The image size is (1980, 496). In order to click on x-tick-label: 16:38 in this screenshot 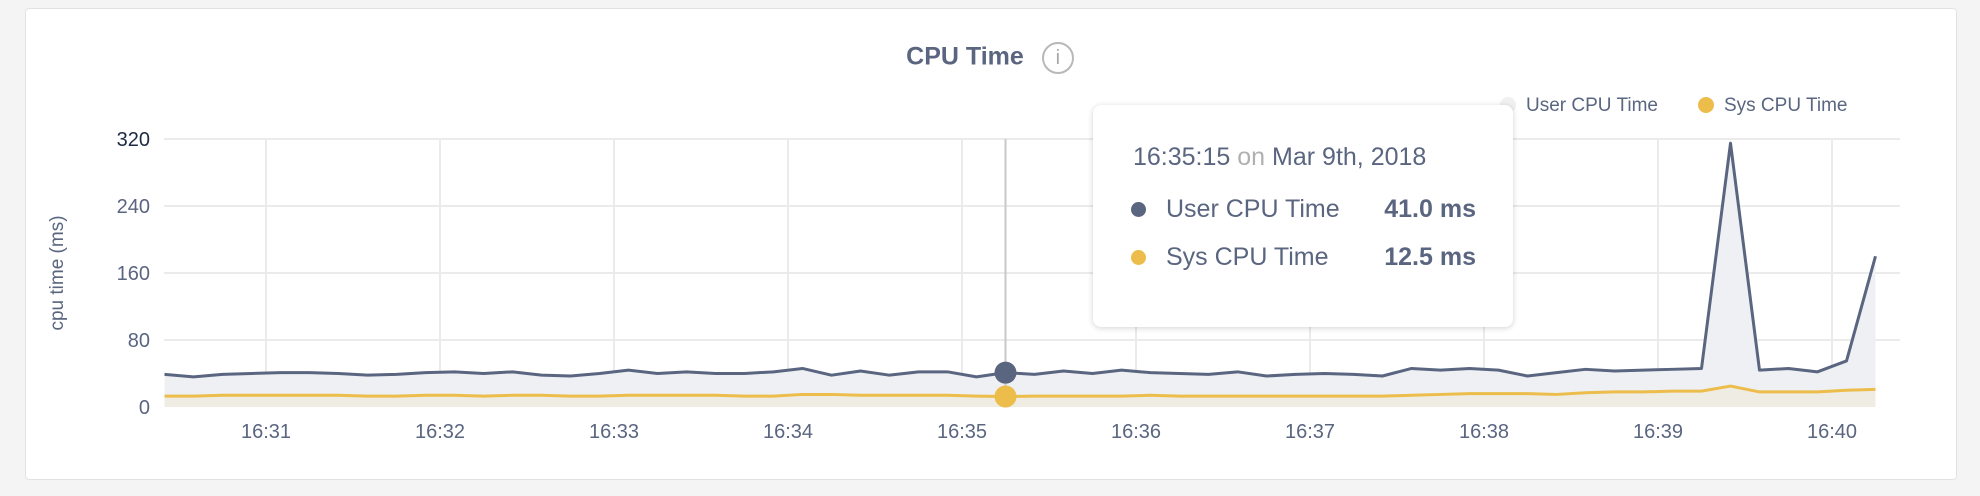, I will do `click(1484, 432)`.